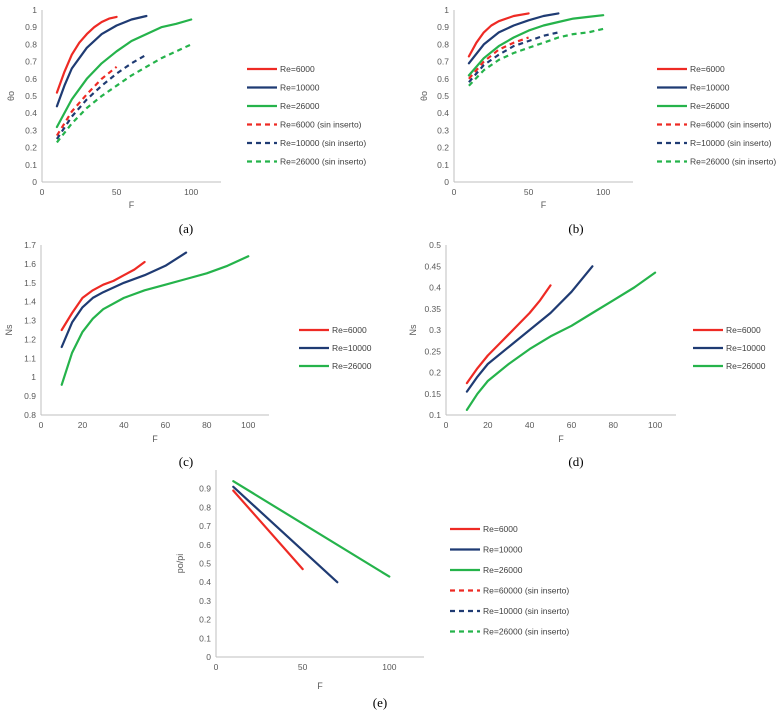 Image resolution: width=783 pixels, height=716 pixels. I want to click on y-tick-label: 1.6, so click(30, 264).